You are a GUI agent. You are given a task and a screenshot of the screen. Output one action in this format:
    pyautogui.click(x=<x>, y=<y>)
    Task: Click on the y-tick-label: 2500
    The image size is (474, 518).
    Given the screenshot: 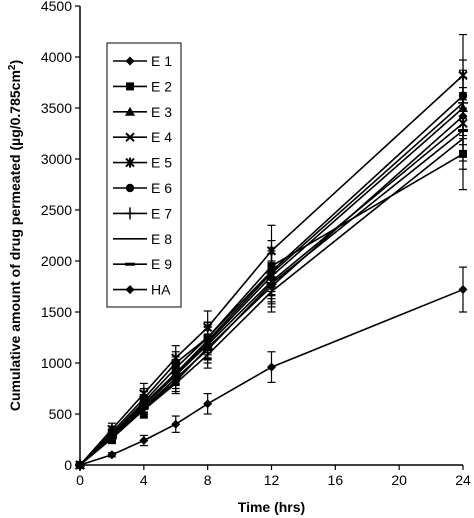 What is the action you would take?
    pyautogui.click(x=56, y=210)
    